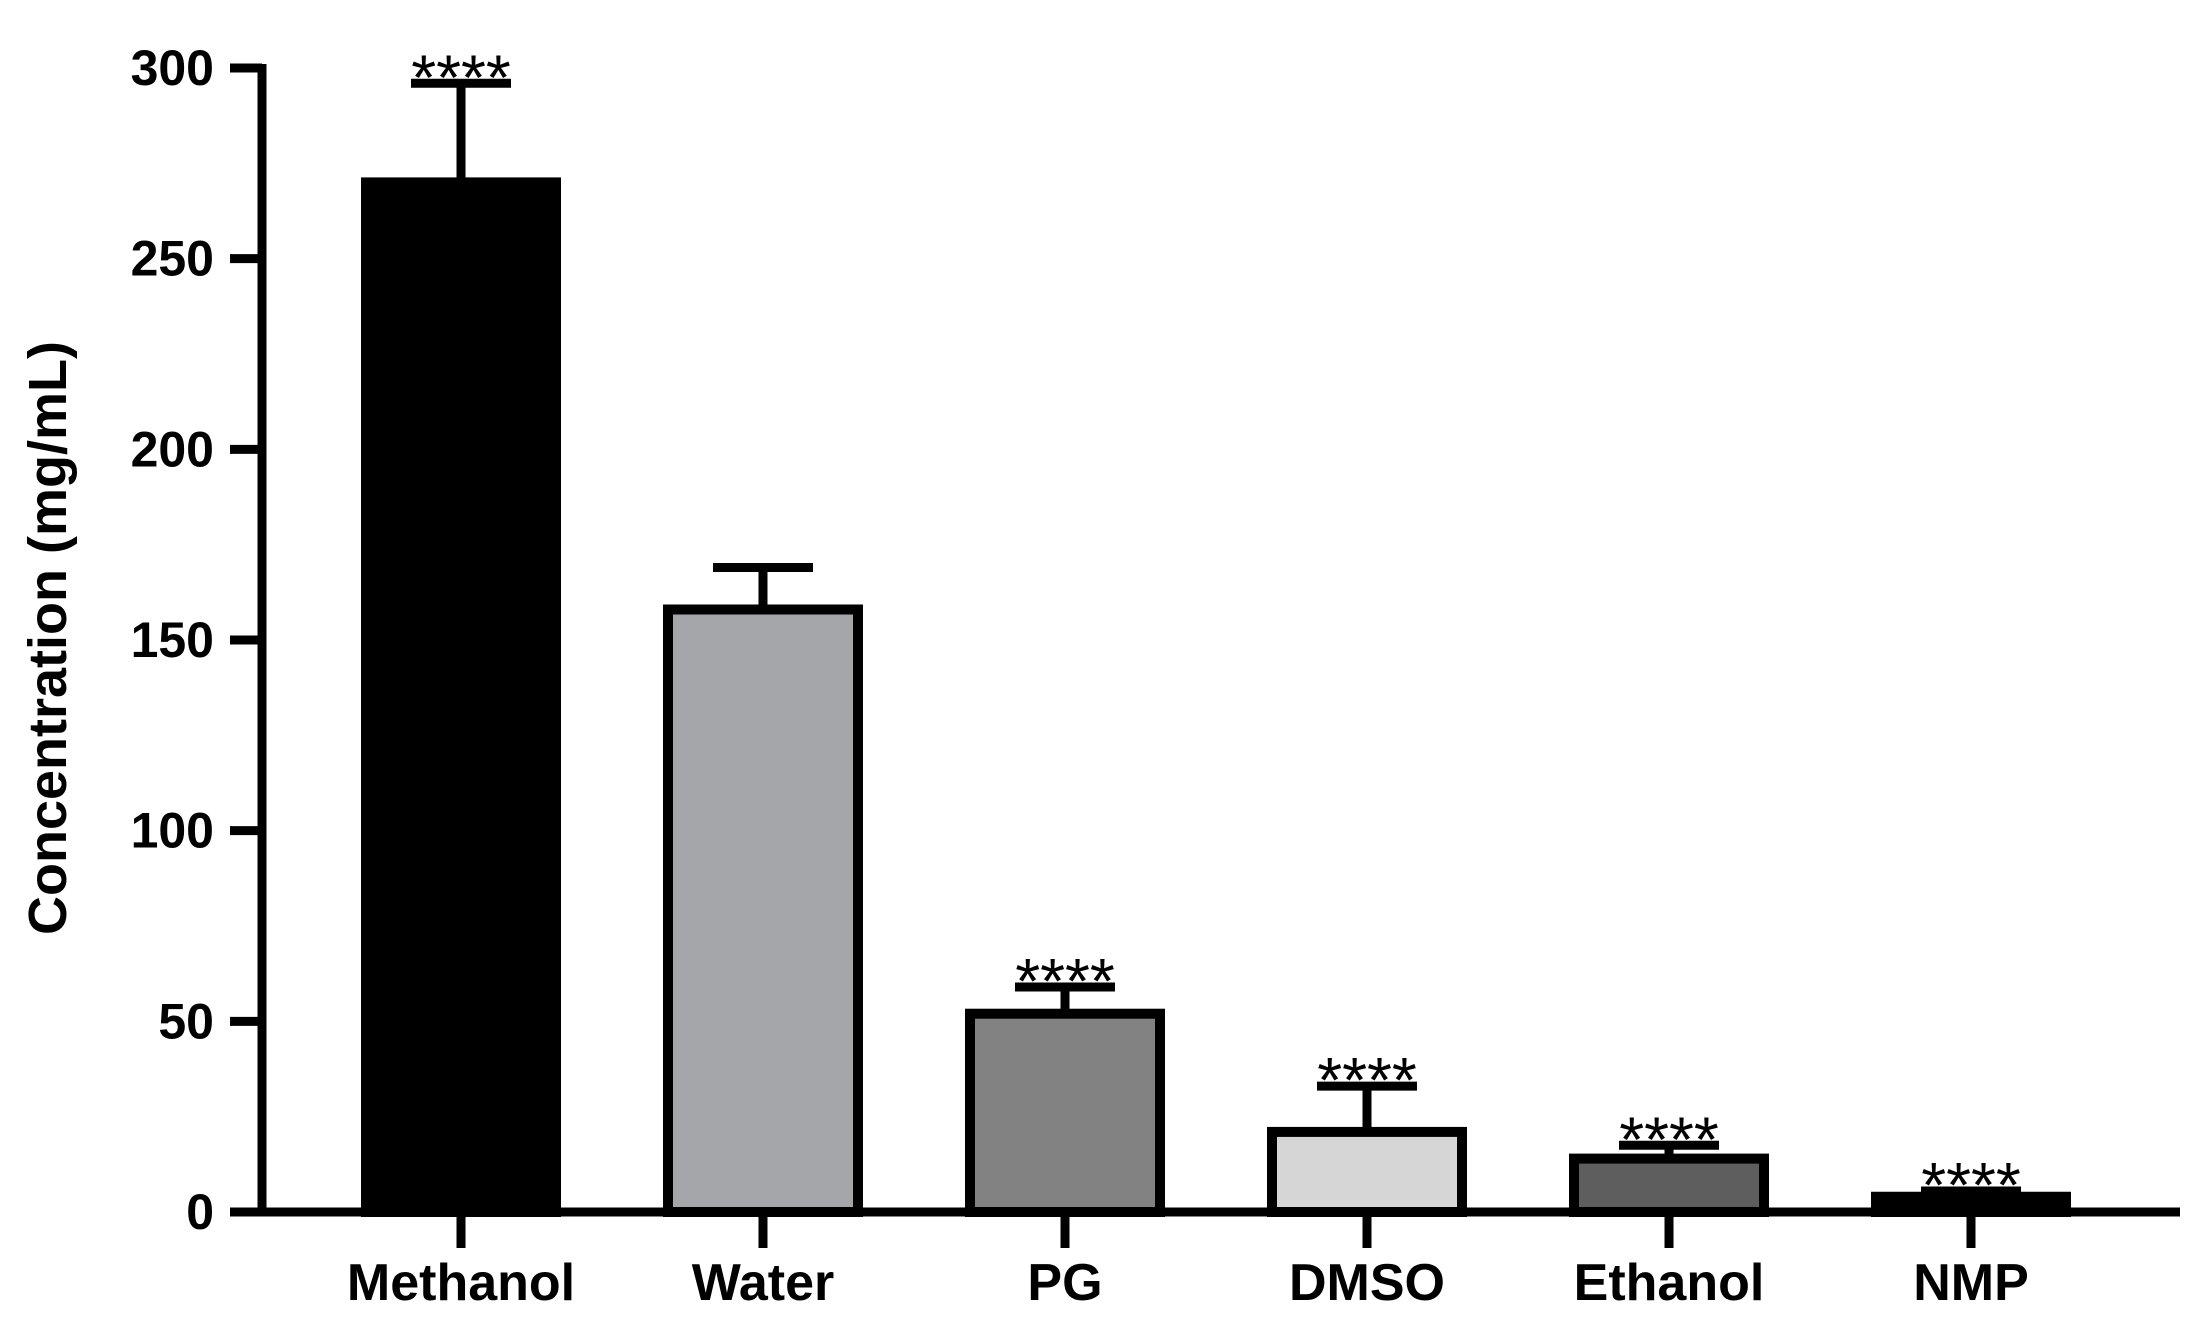  What do you see at coordinates (461, 77) in the screenshot?
I see `significance-label-methanol: ****` at bounding box center [461, 77].